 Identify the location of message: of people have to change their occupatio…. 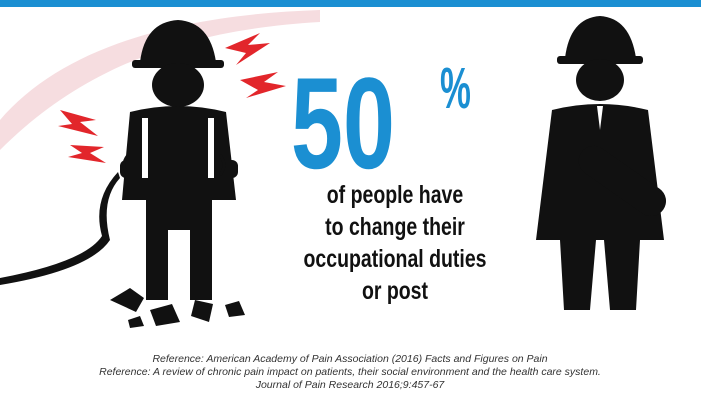
(394, 243).